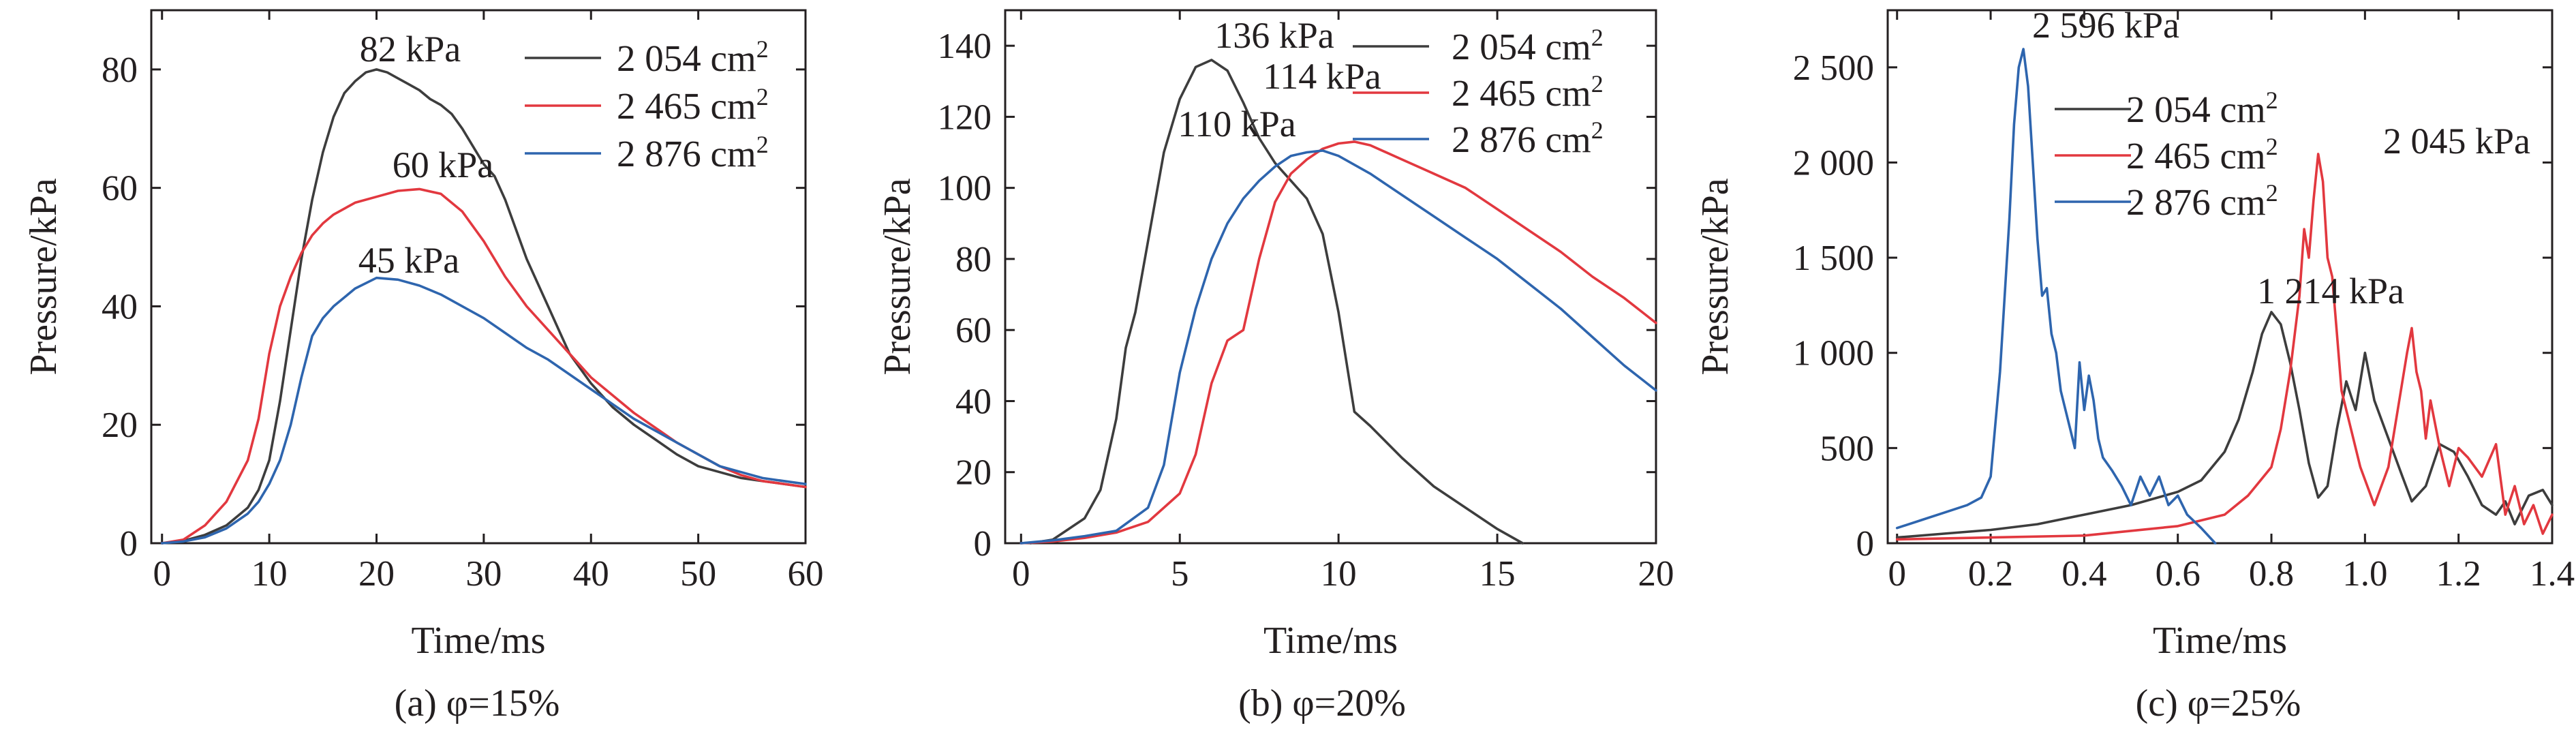  What do you see at coordinates (1322, 76) in the screenshot?
I see `peak-annotation: 114 kPa` at bounding box center [1322, 76].